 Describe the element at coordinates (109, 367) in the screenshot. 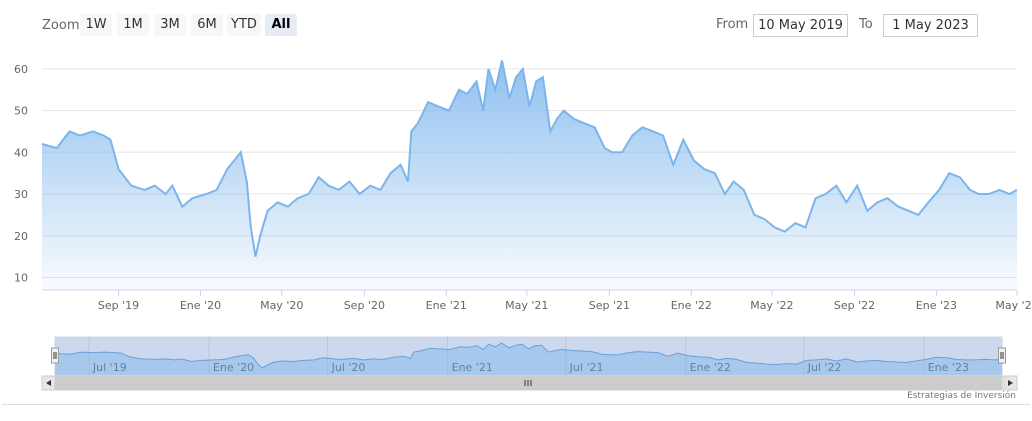

I see `navigator-tick-label: Jul '19` at that location.